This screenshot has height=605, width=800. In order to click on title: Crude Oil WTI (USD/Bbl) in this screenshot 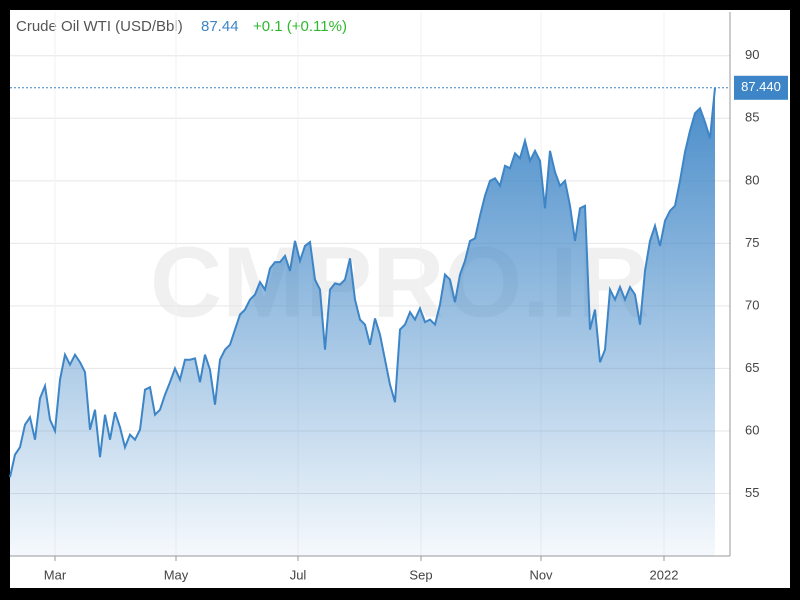, I will do `click(99, 26)`.